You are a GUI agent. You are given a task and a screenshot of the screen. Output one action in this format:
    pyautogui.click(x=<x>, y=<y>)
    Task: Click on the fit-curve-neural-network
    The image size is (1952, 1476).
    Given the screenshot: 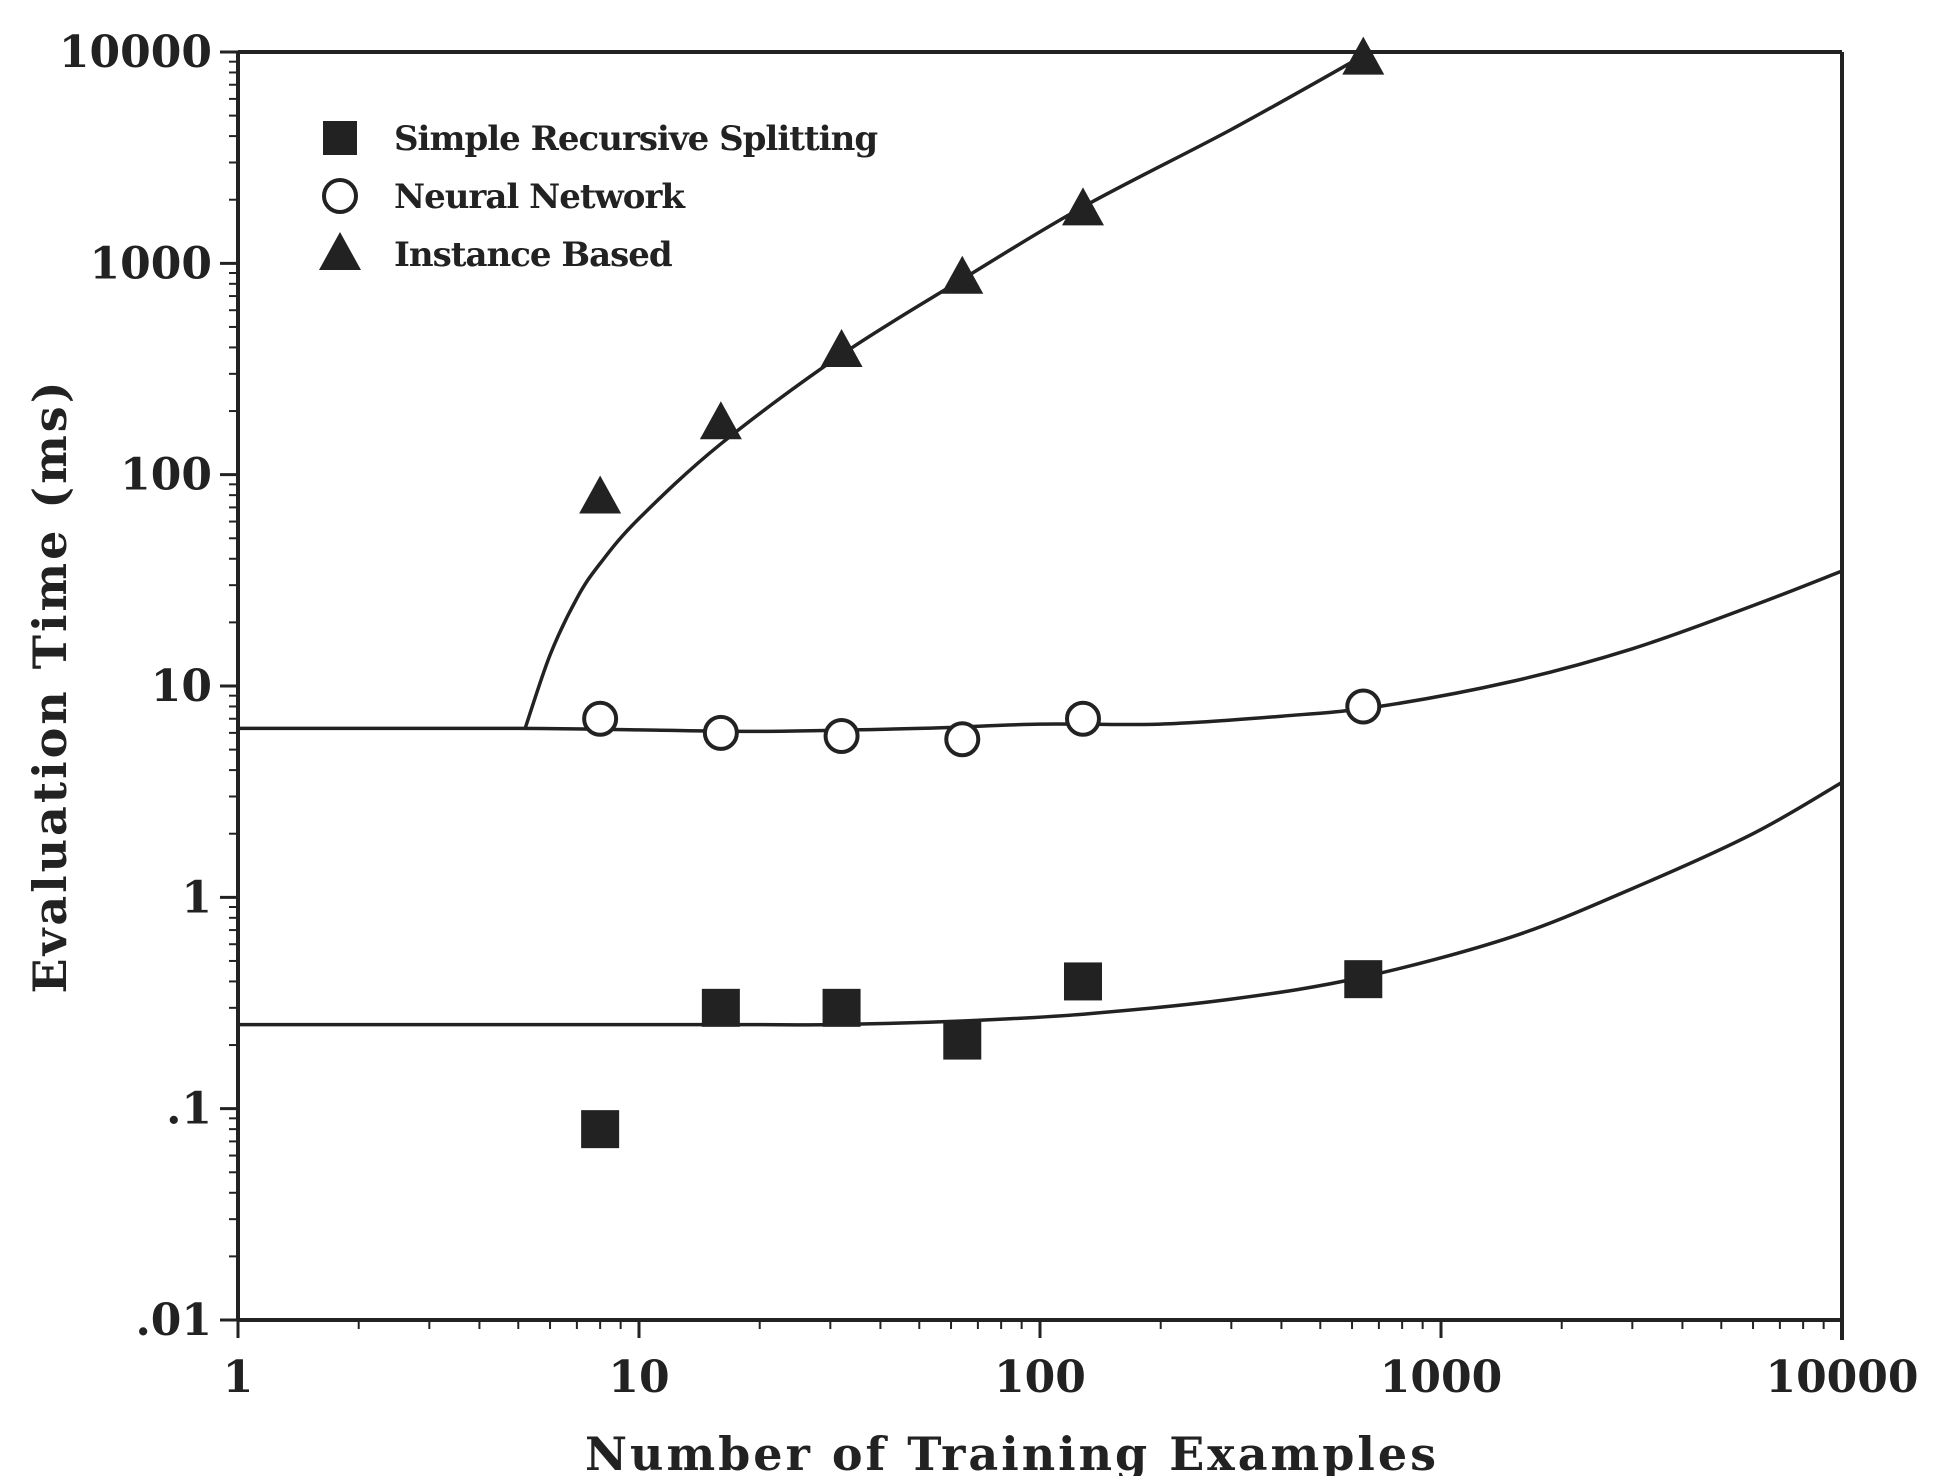 What is the action you would take?
    pyautogui.click(x=1040, y=651)
    